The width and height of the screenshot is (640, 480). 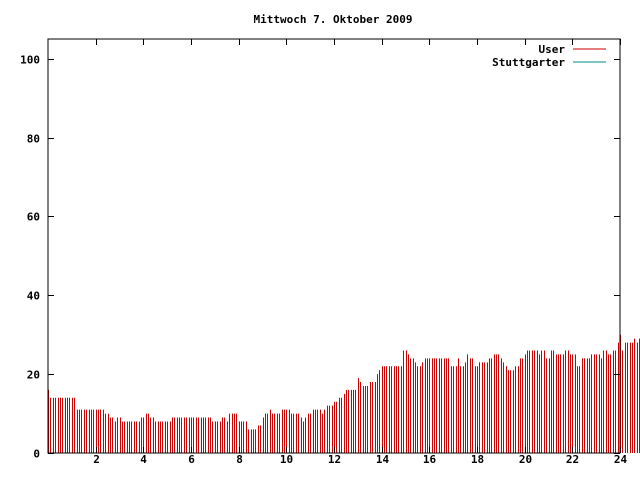 I want to click on x-tick-label: 2, so click(x=96, y=459).